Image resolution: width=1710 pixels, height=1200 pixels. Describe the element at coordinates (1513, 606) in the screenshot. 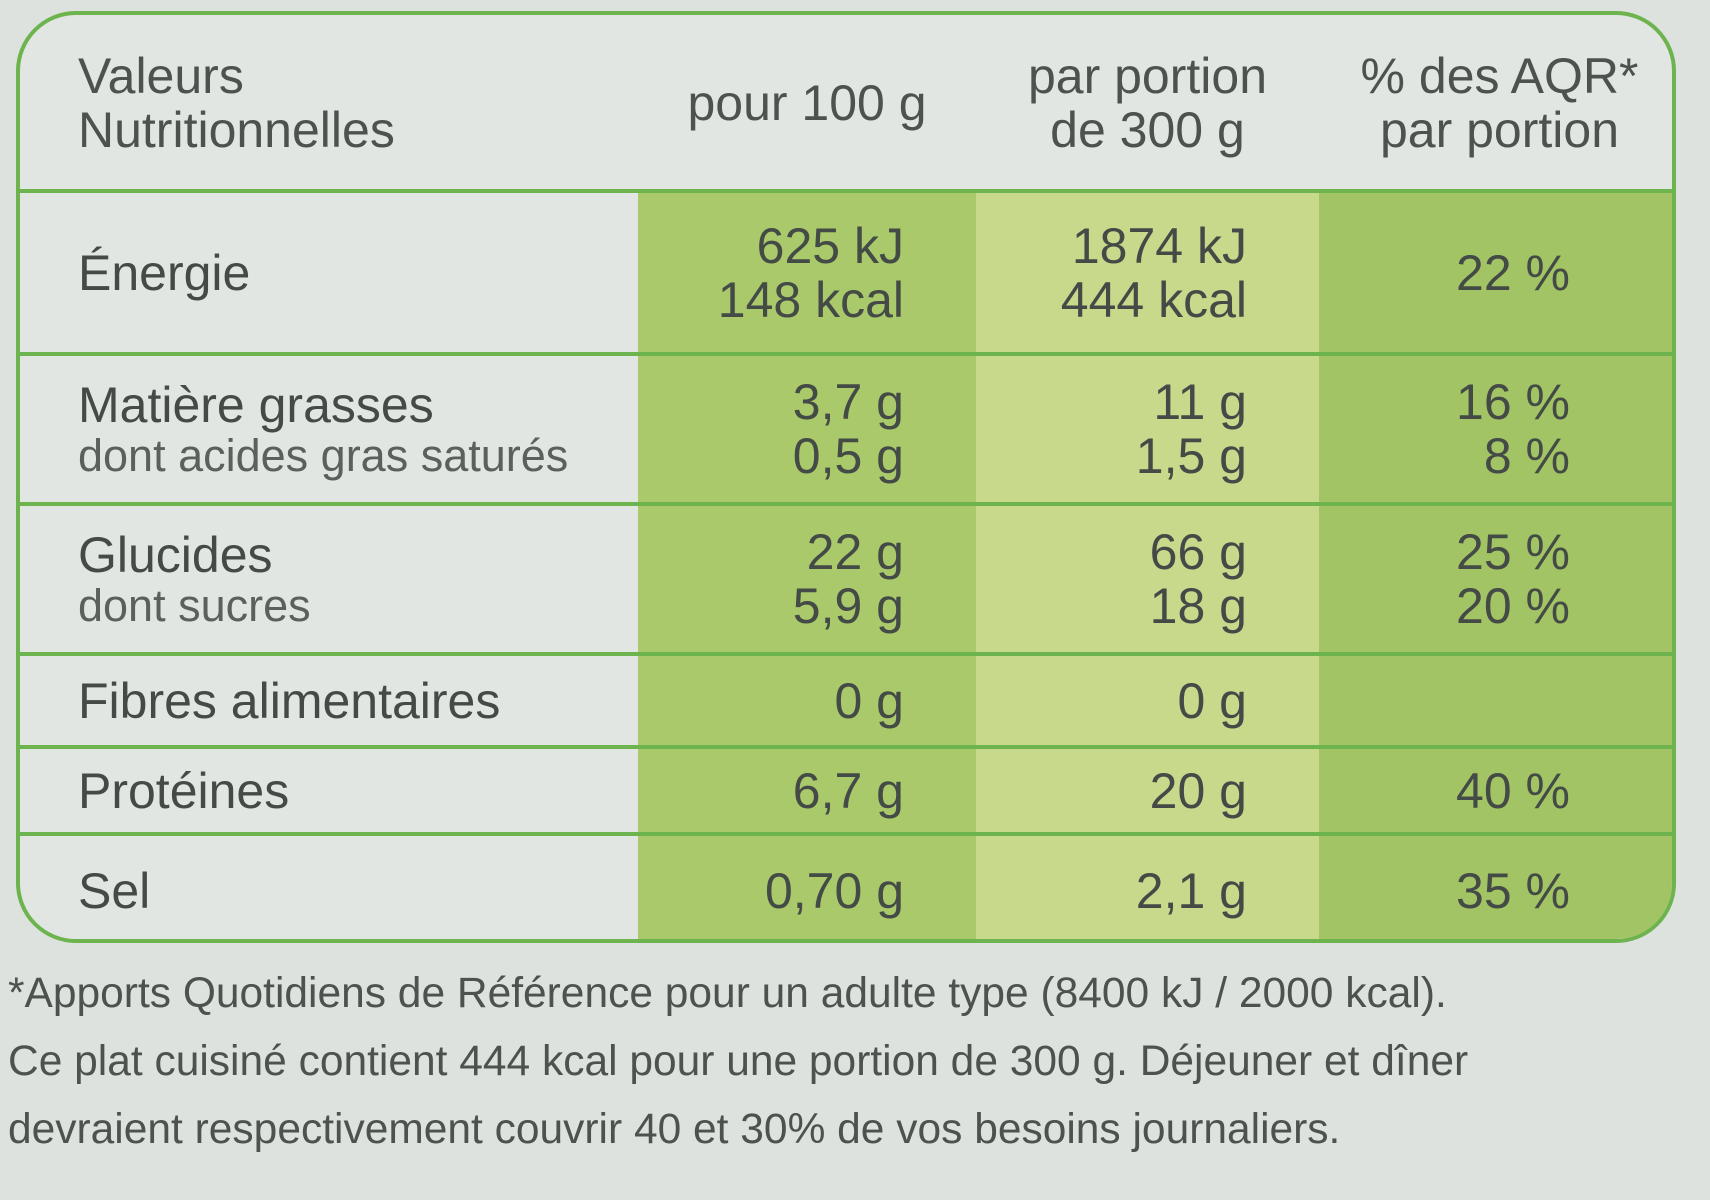

I see `value: 20 %` at that location.